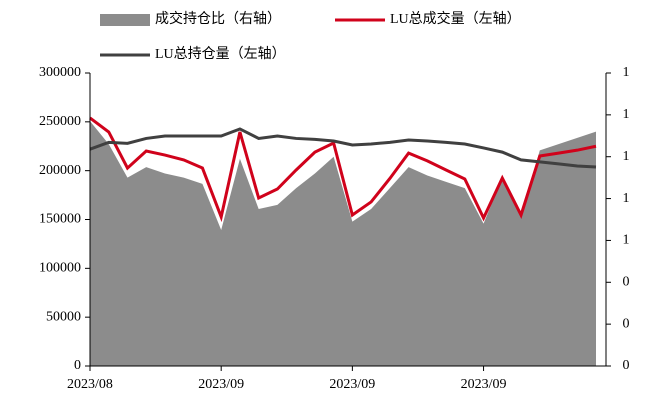  What do you see at coordinates (63, 316) in the screenshot?
I see `y-tick-label: 50000` at bounding box center [63, 316].